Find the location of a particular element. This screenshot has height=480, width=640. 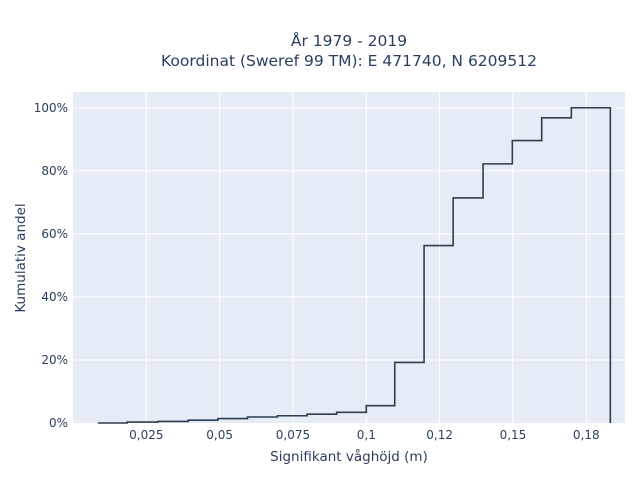

y-axis-title: Kumulativ andel is located at coordinates (21, 257).